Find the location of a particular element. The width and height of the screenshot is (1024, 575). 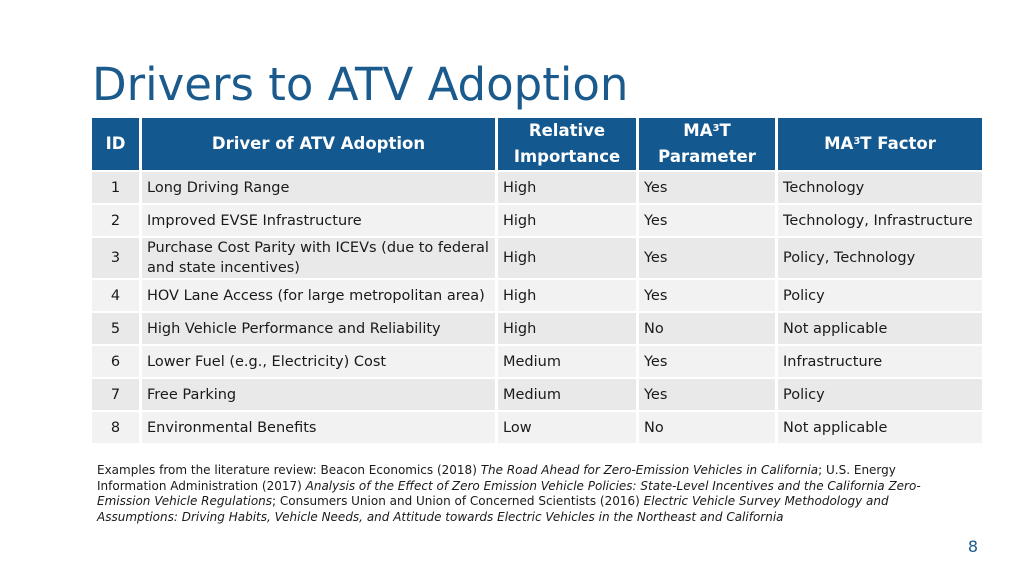

slide-title: Drivers to ATV Adoption is located at coordinates (360, 84).